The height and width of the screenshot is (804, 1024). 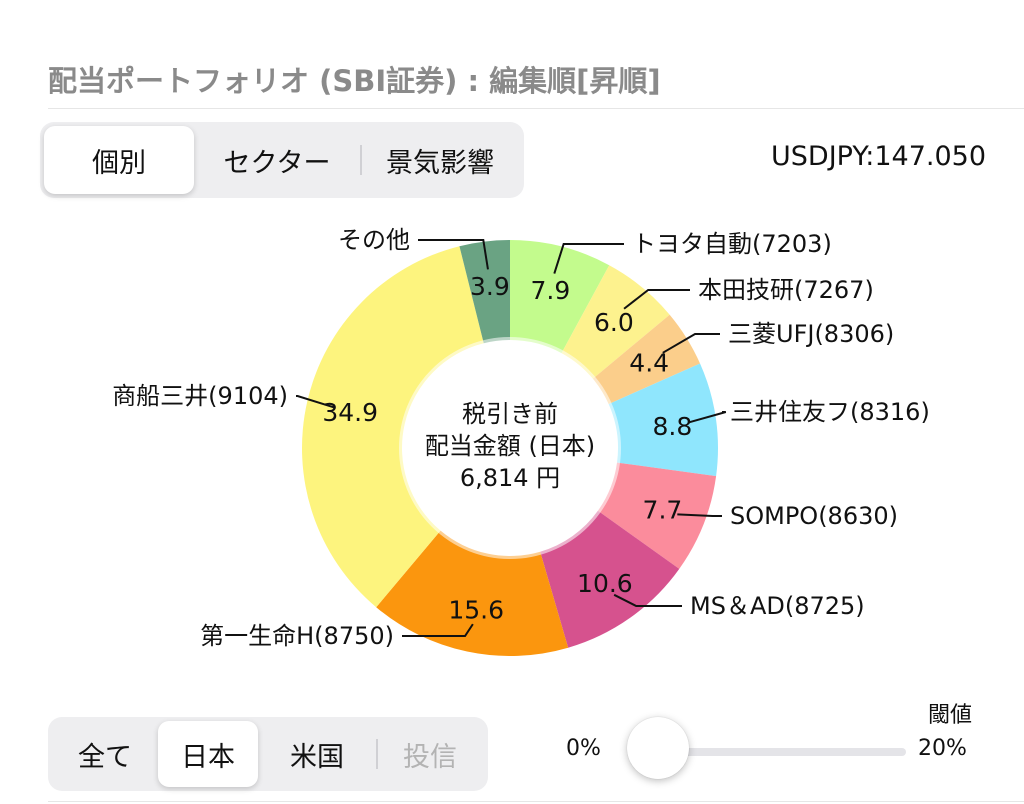 What do you see at coordinates (950, 715) in the screenshot?
I see `threshold-label: 閾値` at bounding box center [950, 715].